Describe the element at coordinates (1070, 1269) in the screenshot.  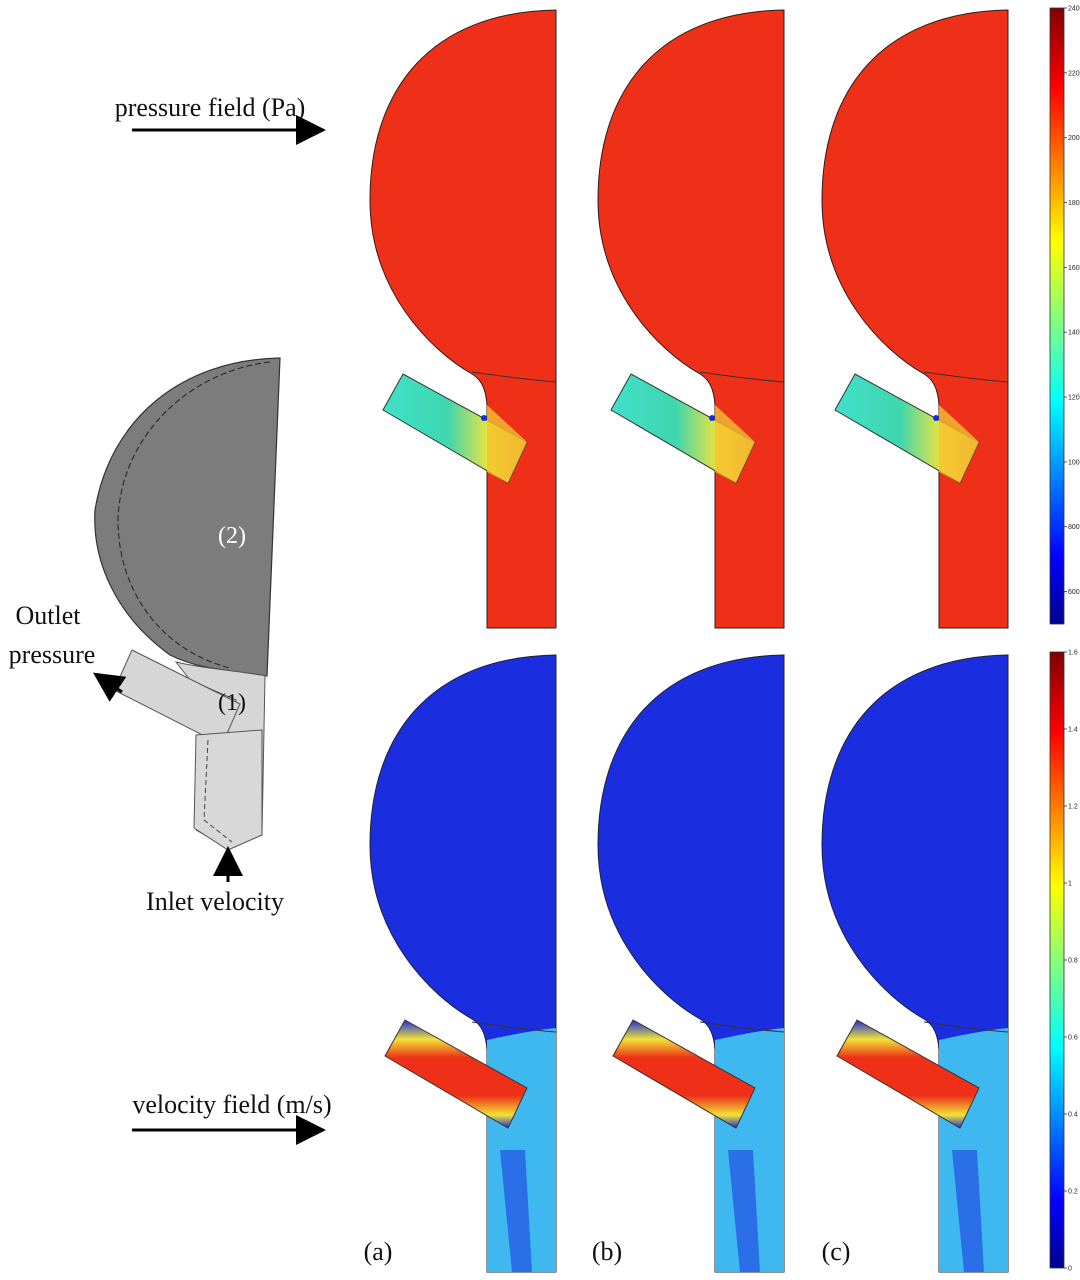
I see `velocity-tick-label: 0` at that location.